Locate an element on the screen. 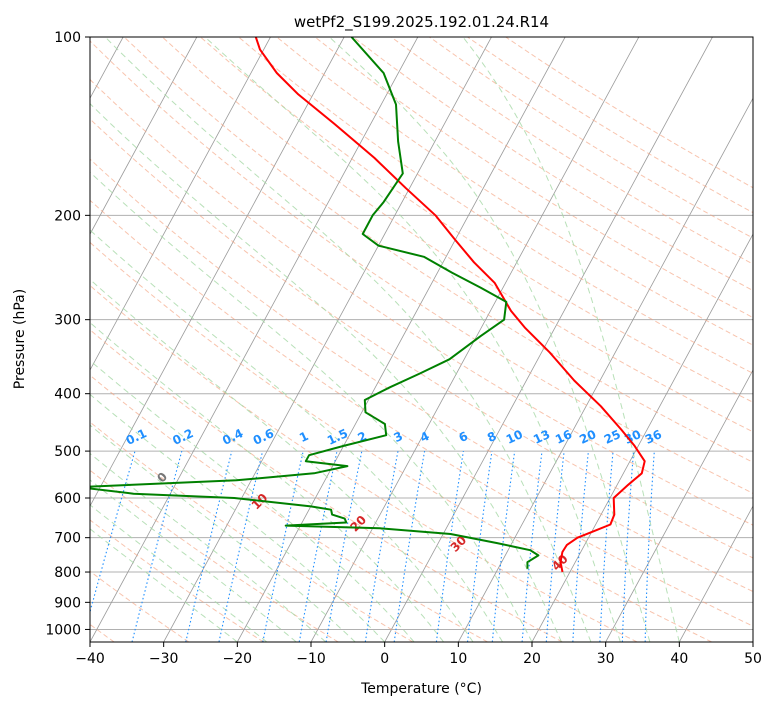 This screenshot has height=712, width=775. x-tick-label: −30 is located at coordinates (164, 659).